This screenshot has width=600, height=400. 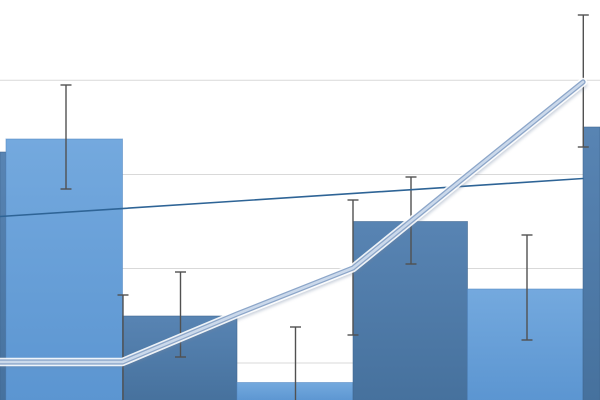 What do you see at coordinates (64, 269) in the screenshot?
I see `bar-1-light` at bounding box center [64, 269].